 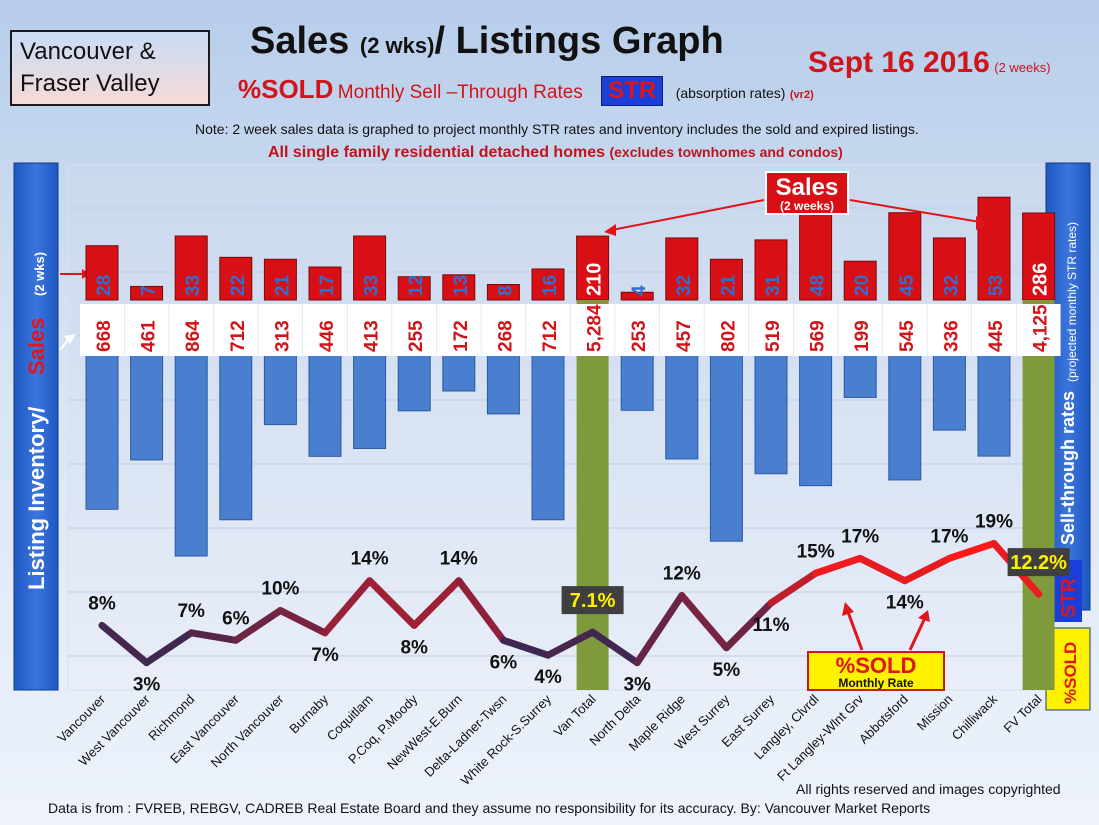 I want to click on str-value-label: 8%, so click(x=102, y=603).